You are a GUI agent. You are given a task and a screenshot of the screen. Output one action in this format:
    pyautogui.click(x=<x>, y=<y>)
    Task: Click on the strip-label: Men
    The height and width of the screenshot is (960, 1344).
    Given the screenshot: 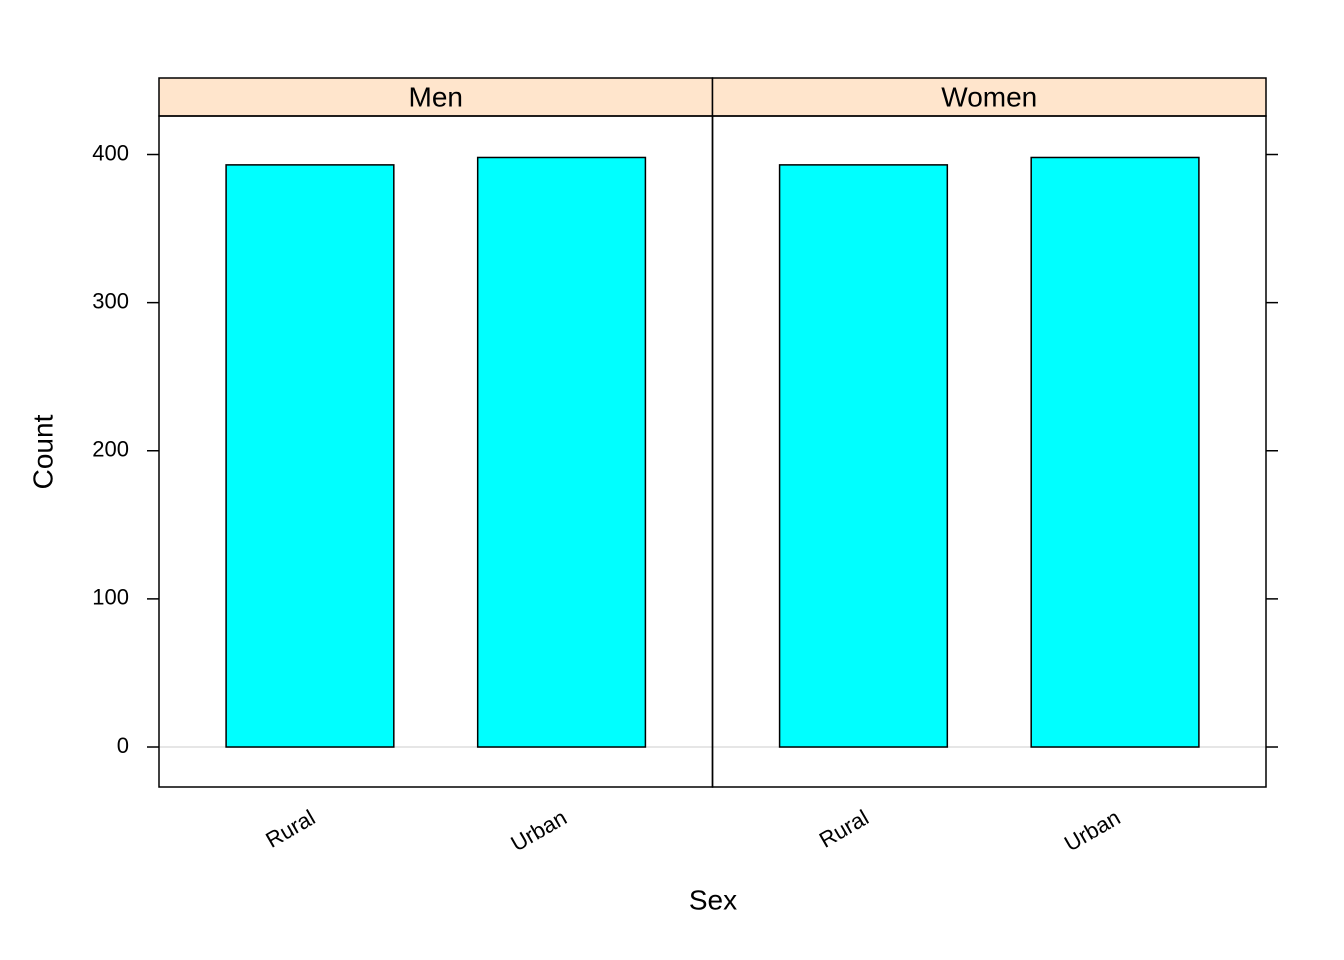 What is the action you would take?
    pyautogui.click(x=436, y=96)
    